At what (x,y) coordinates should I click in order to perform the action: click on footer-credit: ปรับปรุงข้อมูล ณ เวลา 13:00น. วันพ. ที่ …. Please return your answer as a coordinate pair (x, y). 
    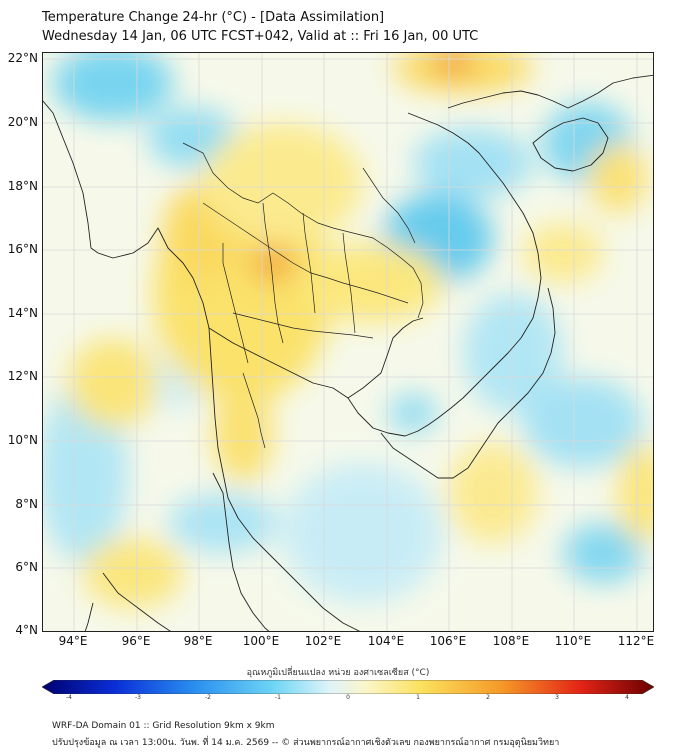
    Looking at the image, I should click on (306, 743).